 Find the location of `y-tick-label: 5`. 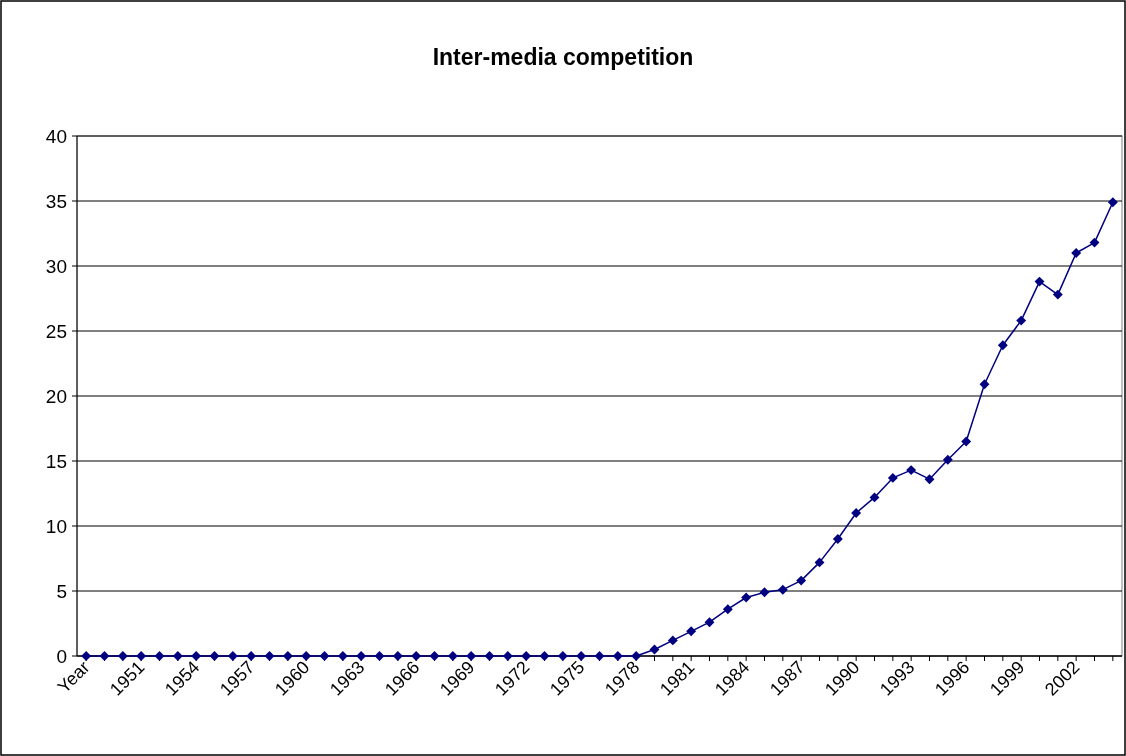

y-tick-label: 5 is located at coordinates (61, 591).